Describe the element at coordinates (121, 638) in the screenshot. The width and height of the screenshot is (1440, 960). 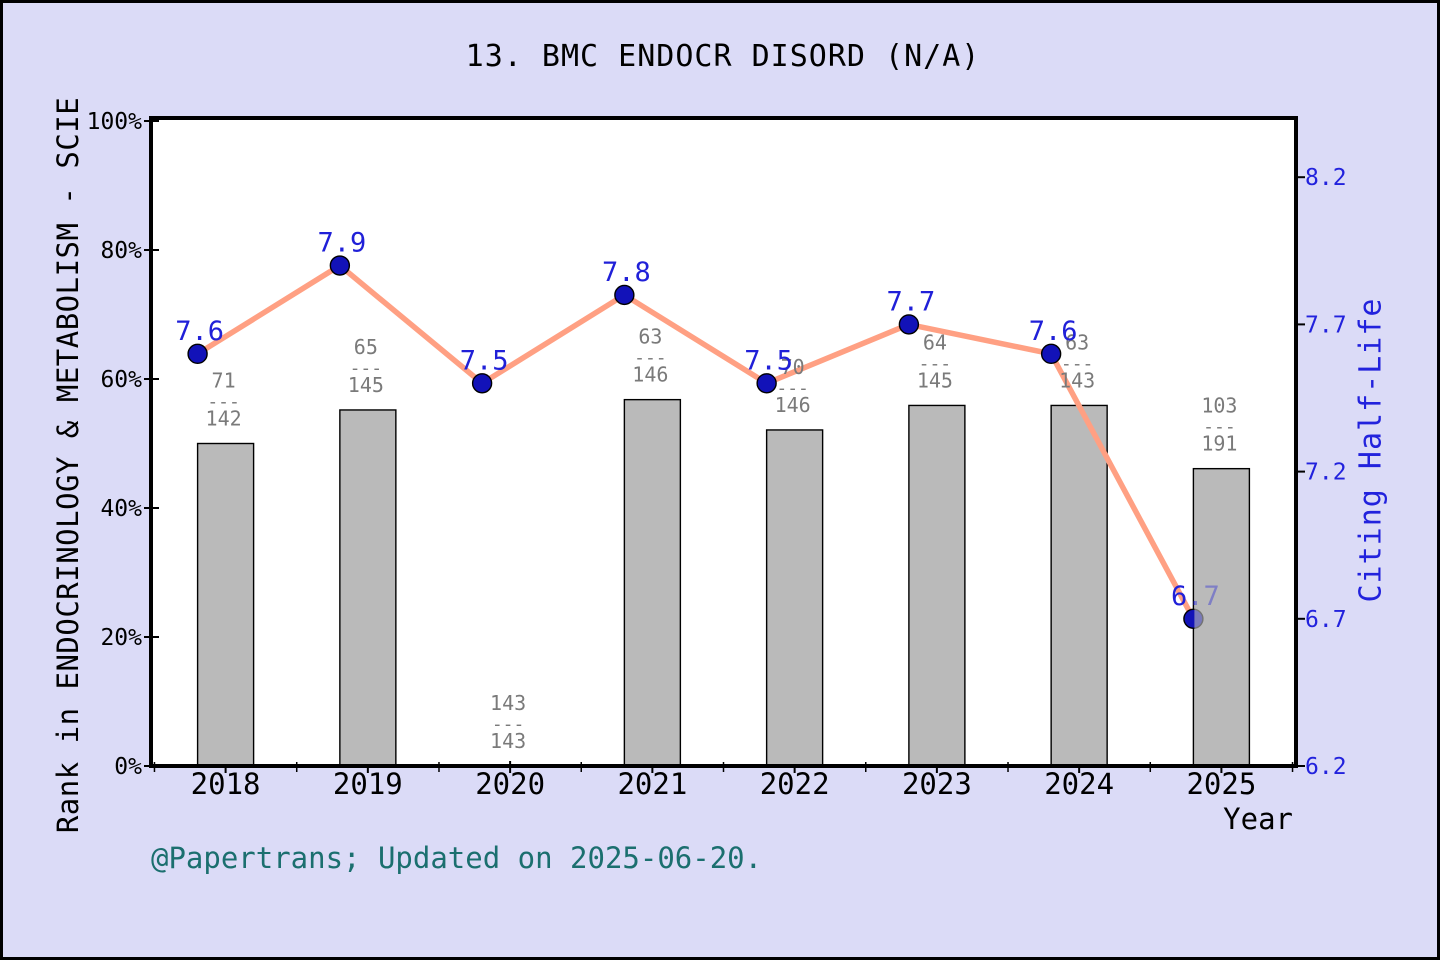
I see `y-left-tick-label: 20%` at that location.